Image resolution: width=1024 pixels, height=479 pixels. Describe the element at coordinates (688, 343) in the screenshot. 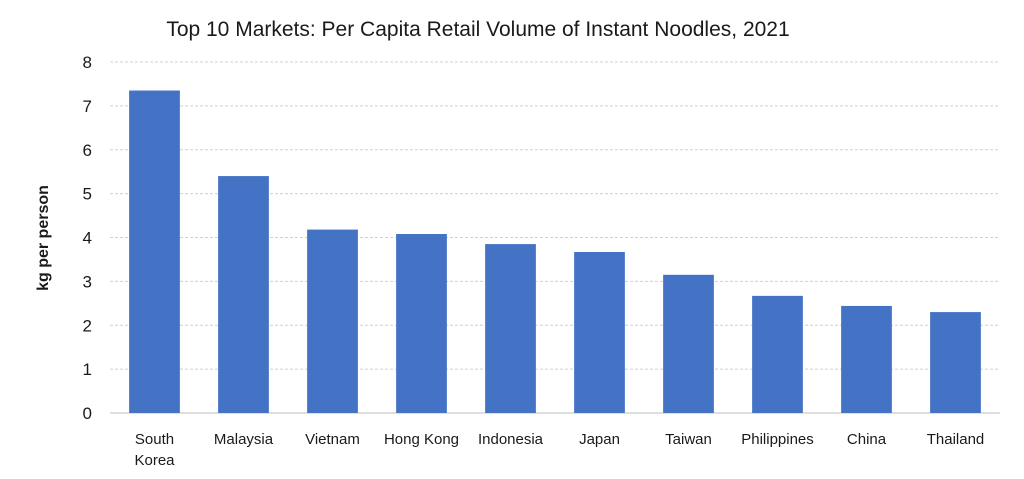

I see `bar-taiwan` at that location.